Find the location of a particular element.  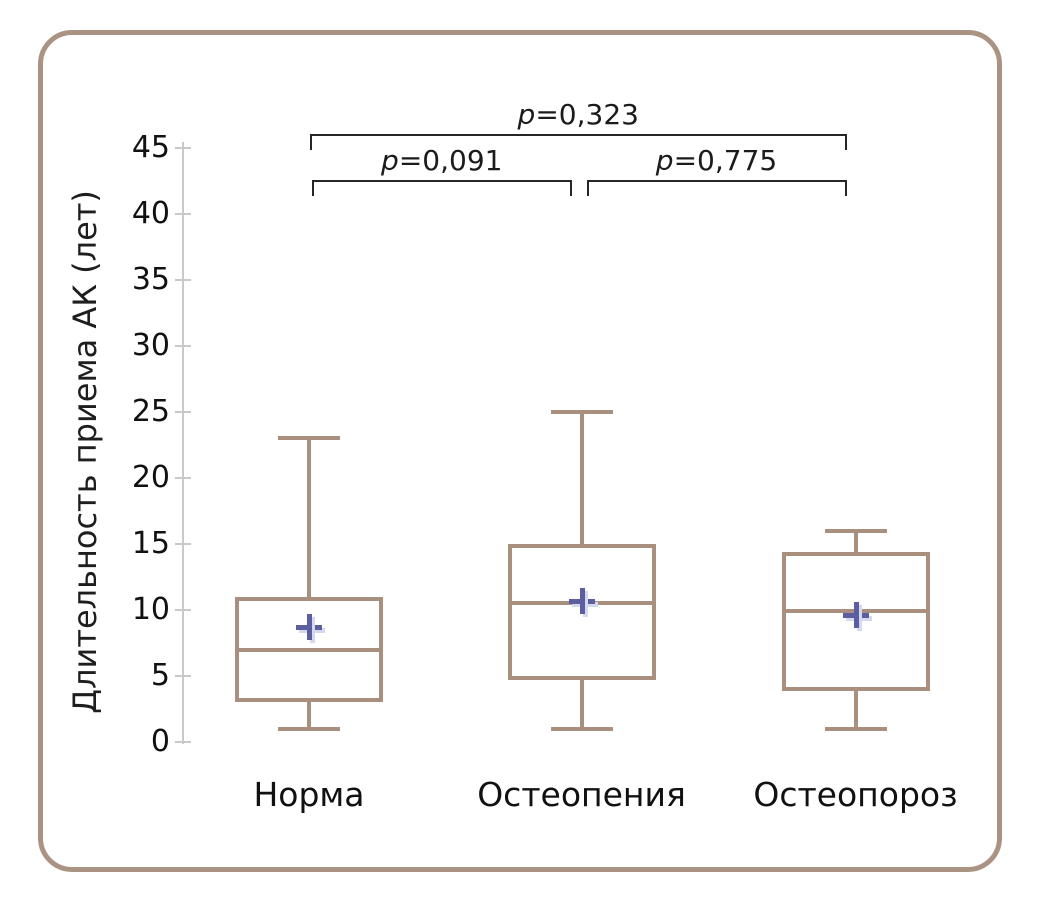

y-tick-label: 25 is located at coordinates (150, 411).